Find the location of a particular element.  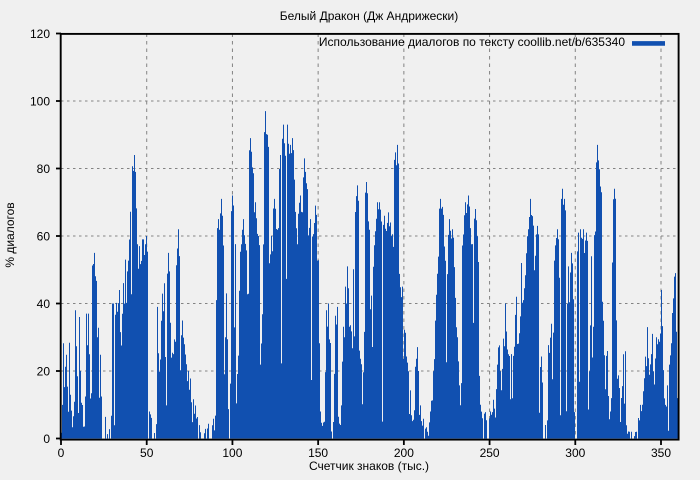

svg-text: 20 is located at coordinates (44, 371).